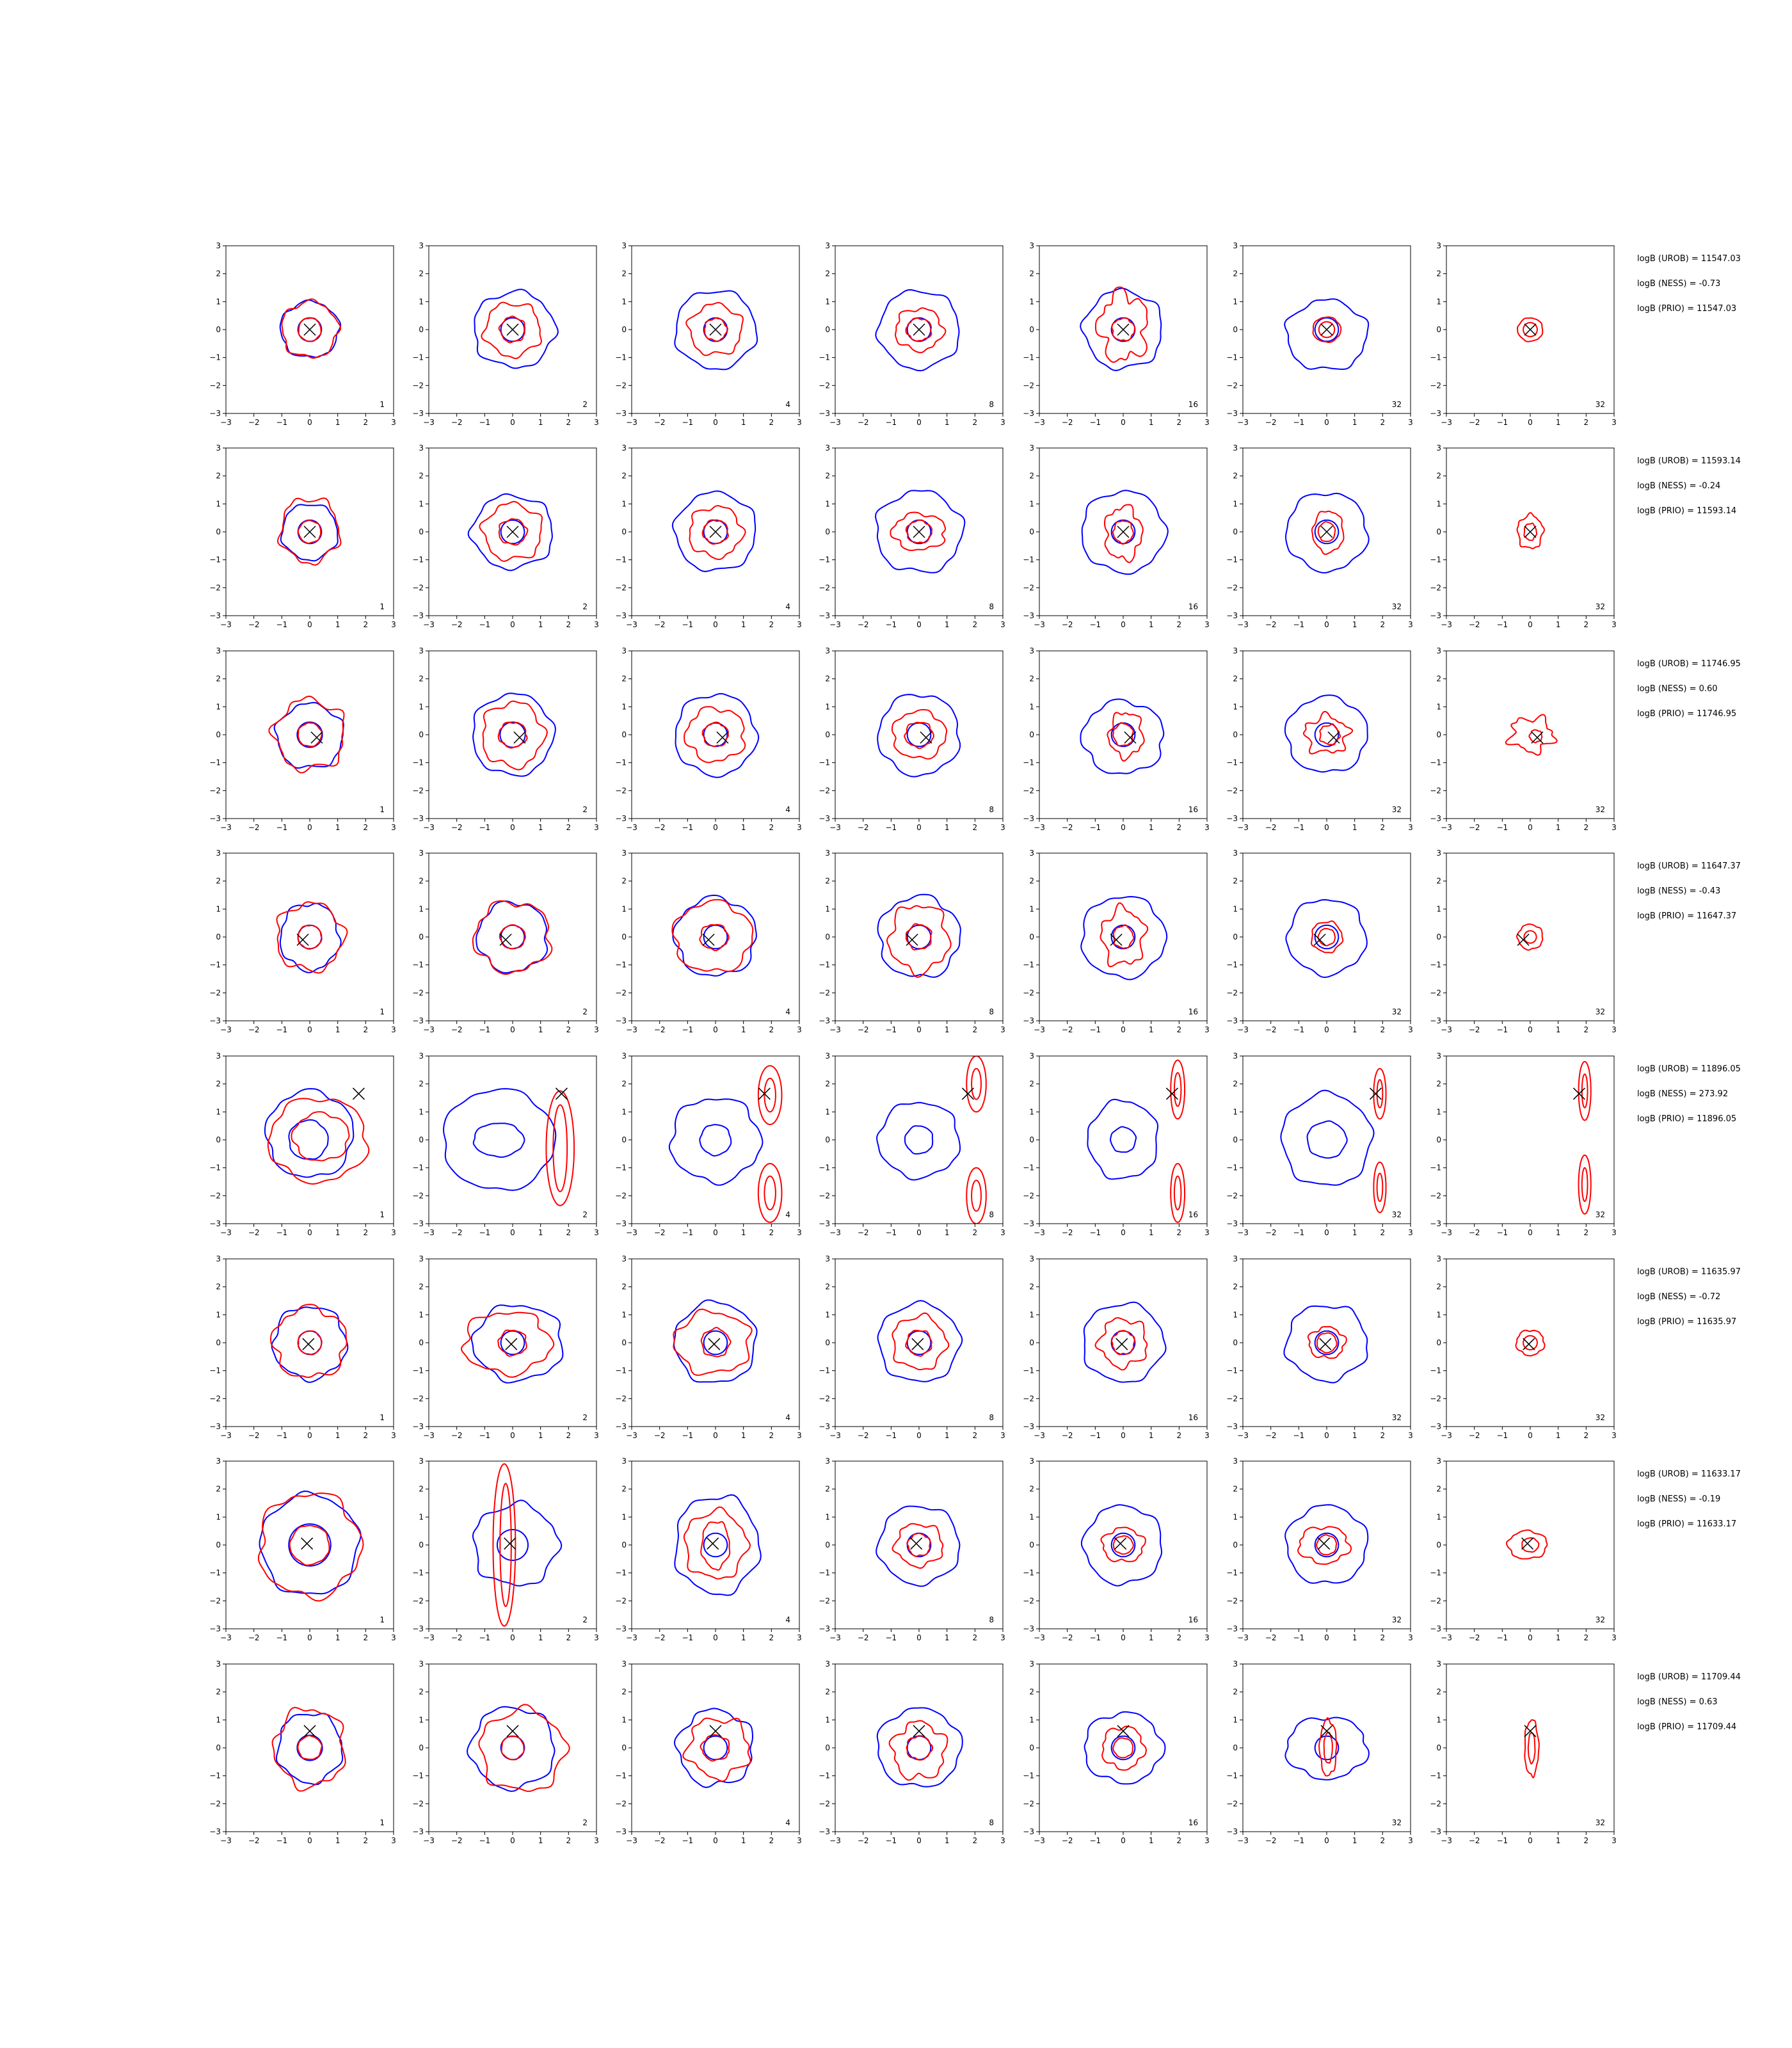 Image resolution: width=1792 pixels, height=2048 pixels. Describe the element at coordinates (1319, 739) in the screenshot. I see `panel-r3-c6: −3−3 −2 −2 −1 −1 0 0 1 1 2 2 3 3 32` at that location.